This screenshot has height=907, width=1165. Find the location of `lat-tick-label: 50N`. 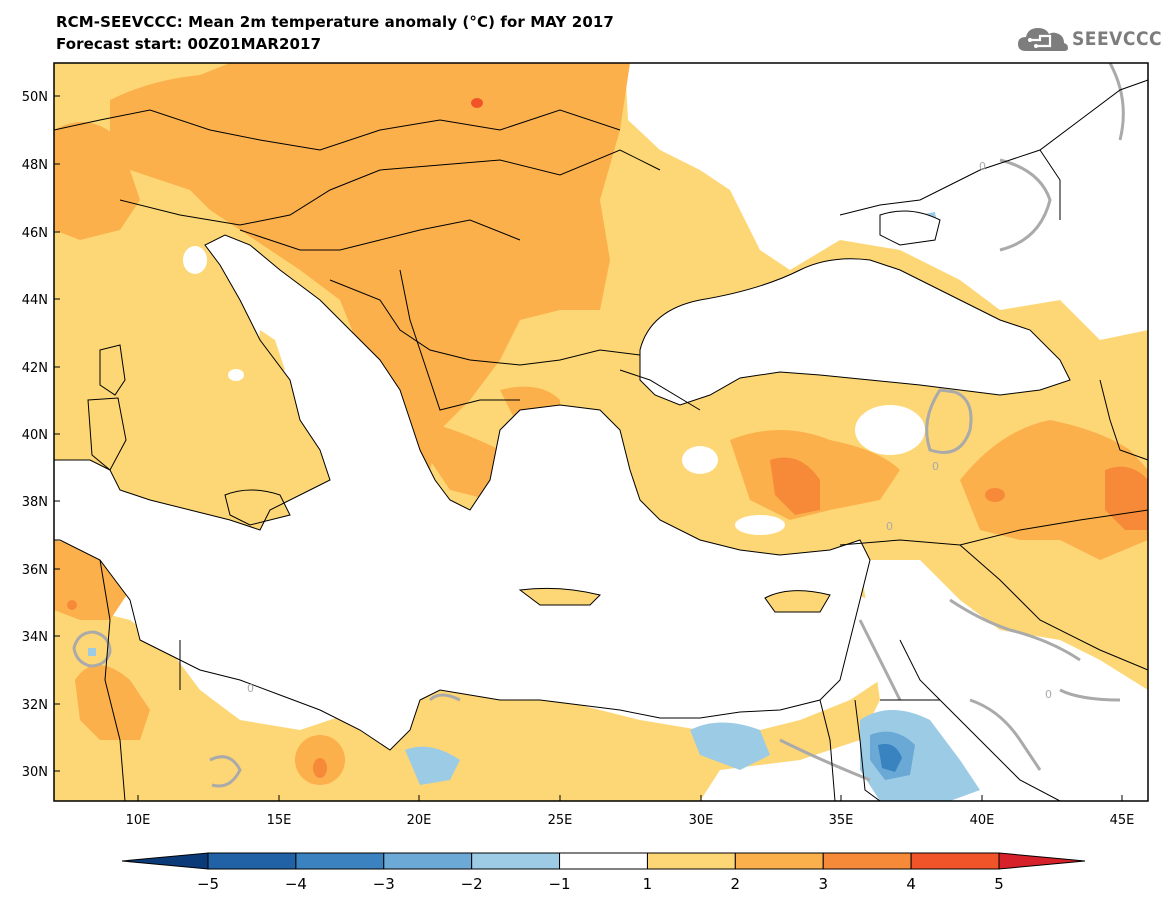

lat-tick-label: 50N is located at coordinates (35, 97).